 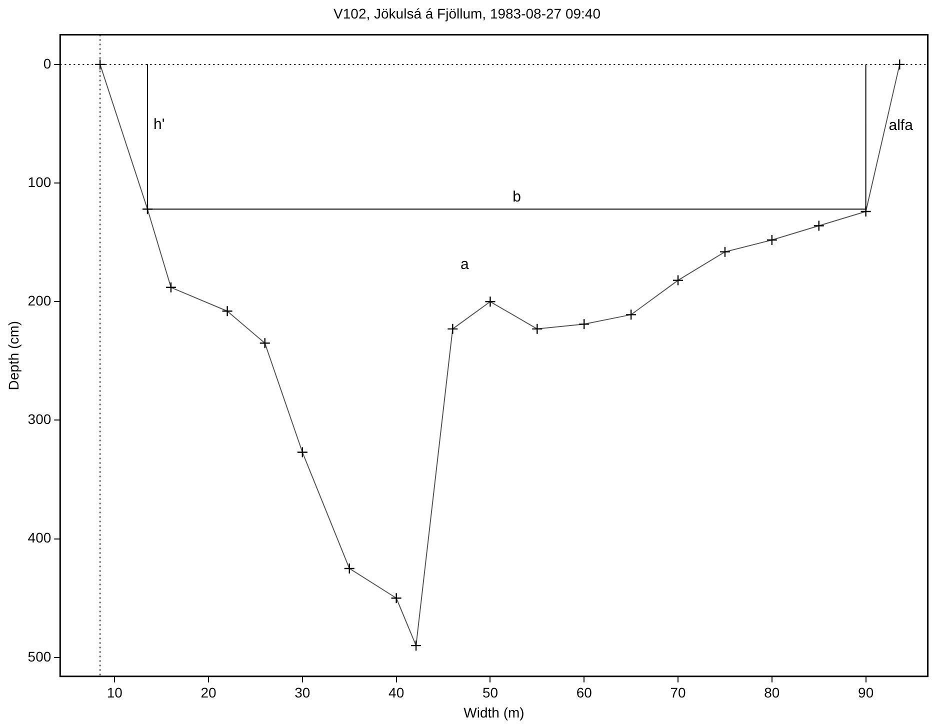 I want to click on y-axis-title: Depth (cm), so click(x=13, y=355).